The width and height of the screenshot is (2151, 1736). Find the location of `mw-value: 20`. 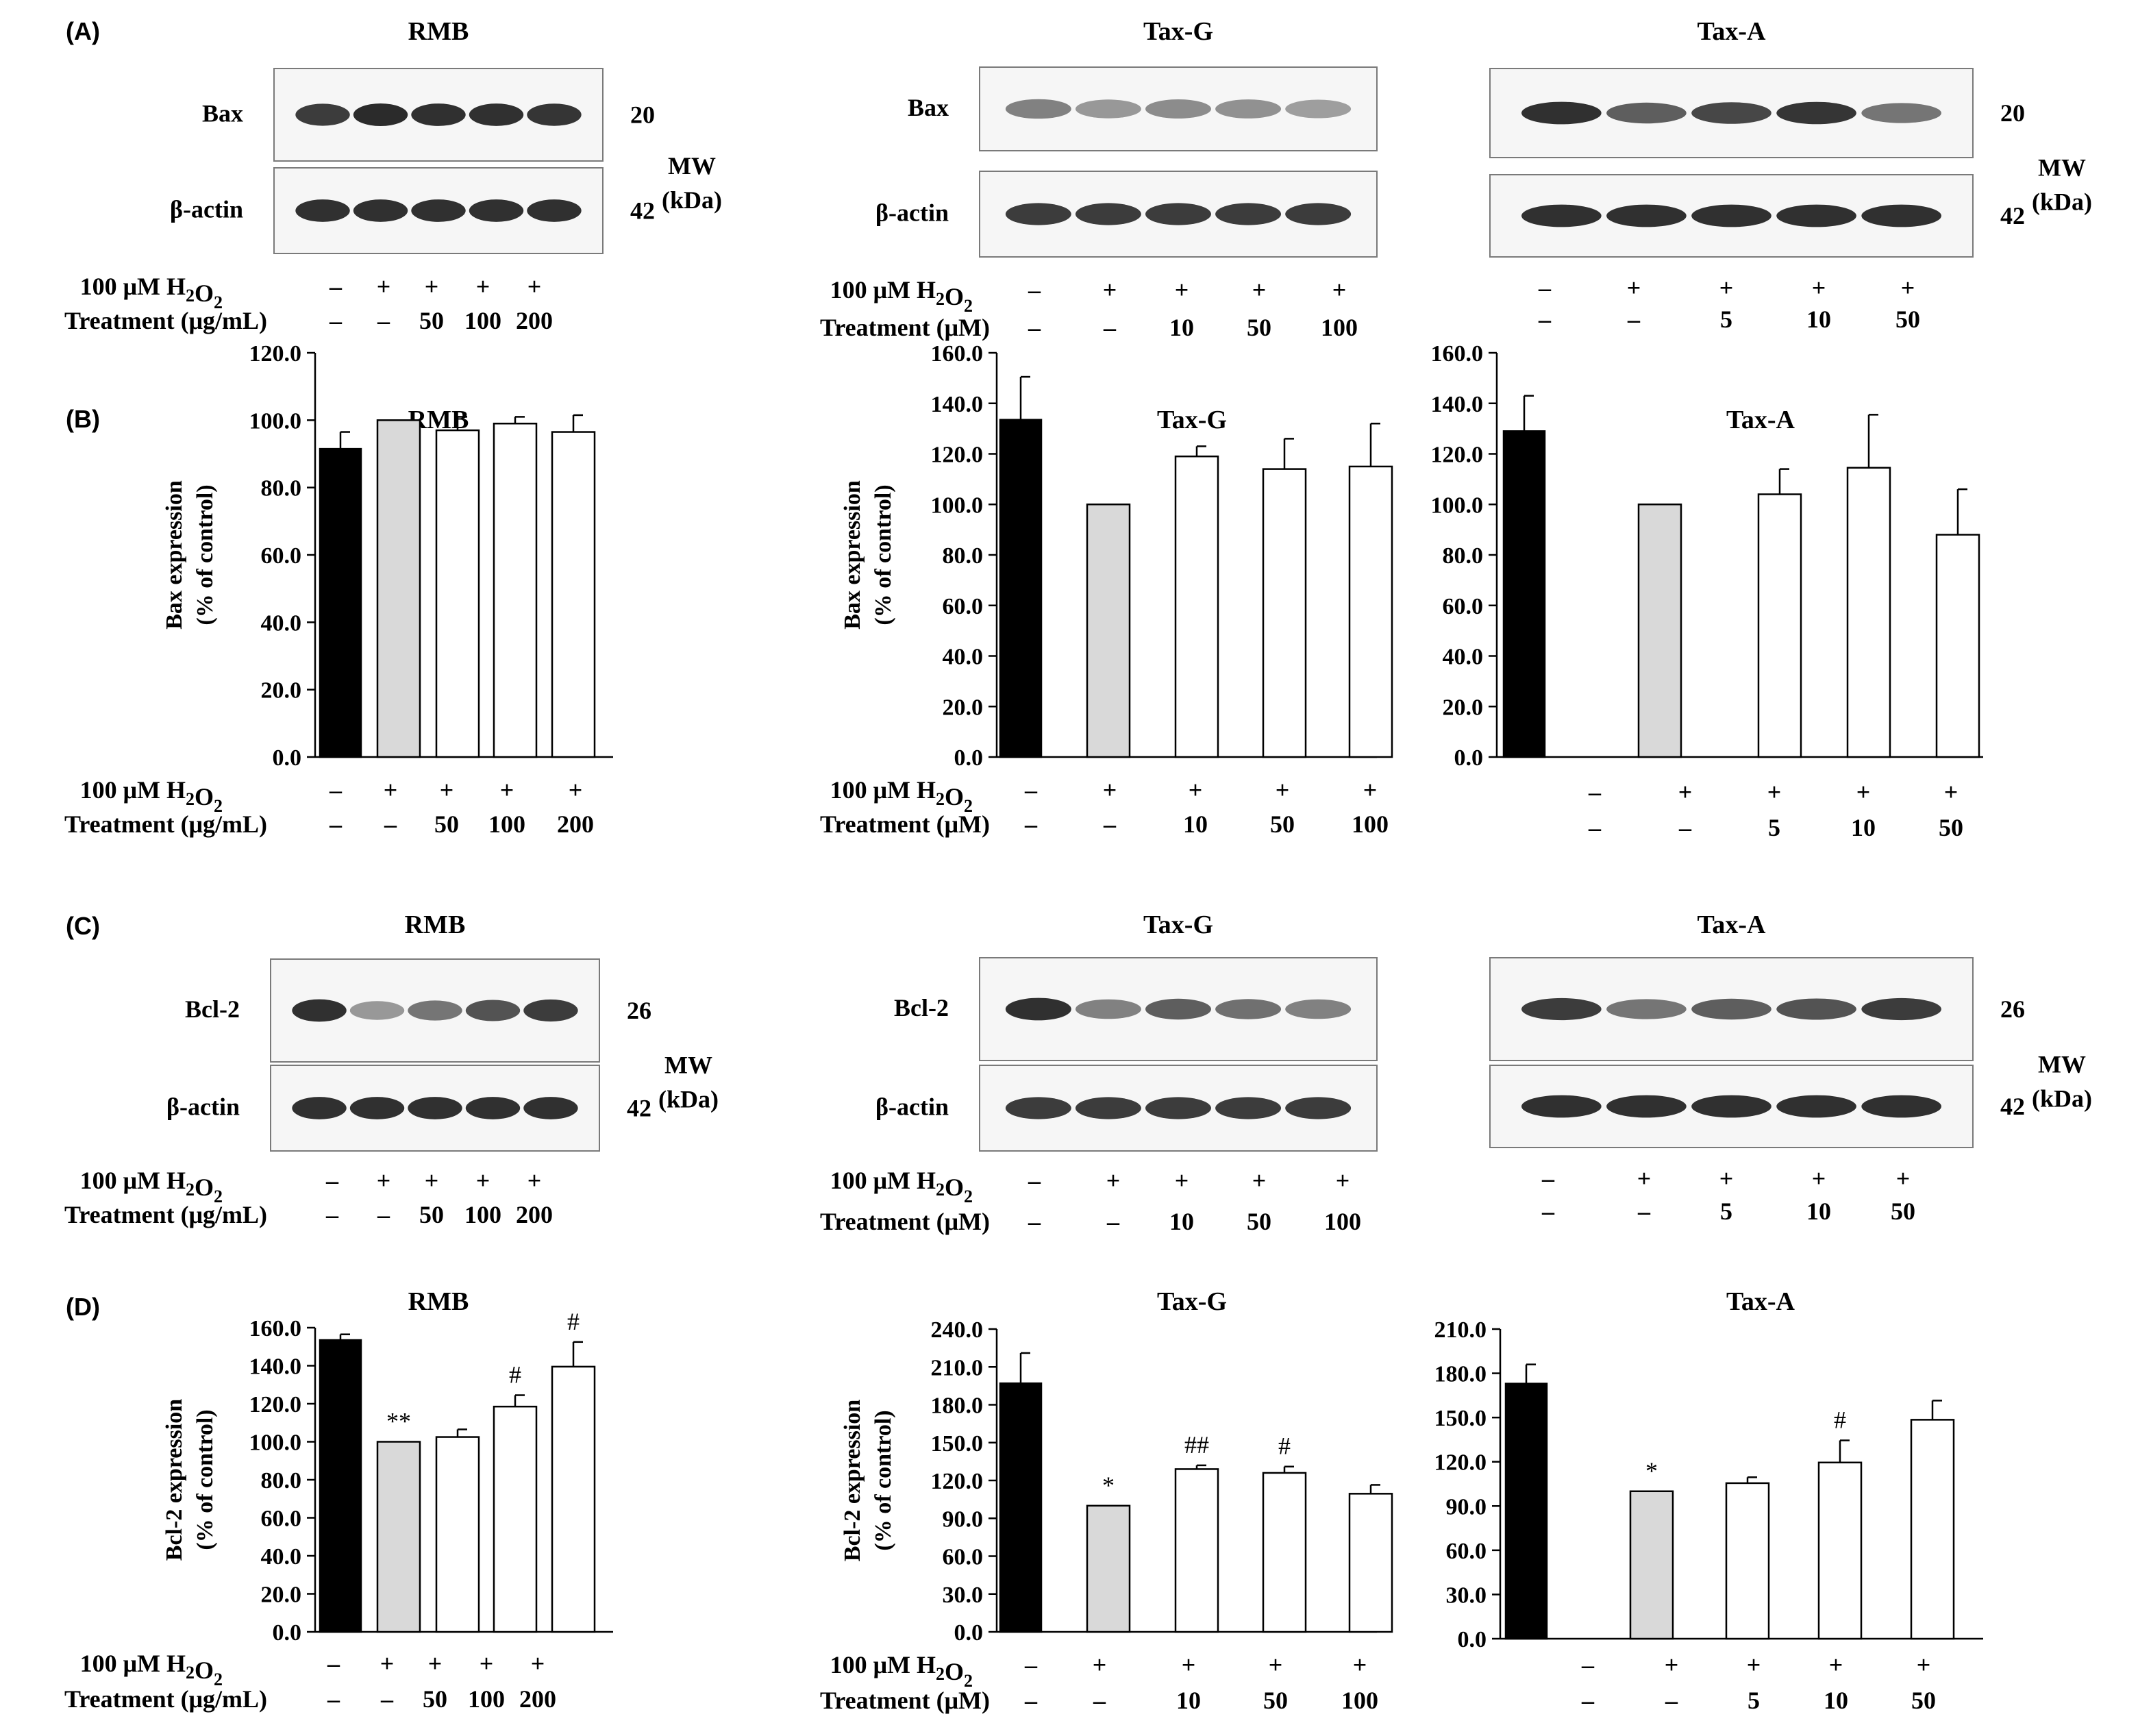

mw-value: 20 is located at coordinates (642, 115).